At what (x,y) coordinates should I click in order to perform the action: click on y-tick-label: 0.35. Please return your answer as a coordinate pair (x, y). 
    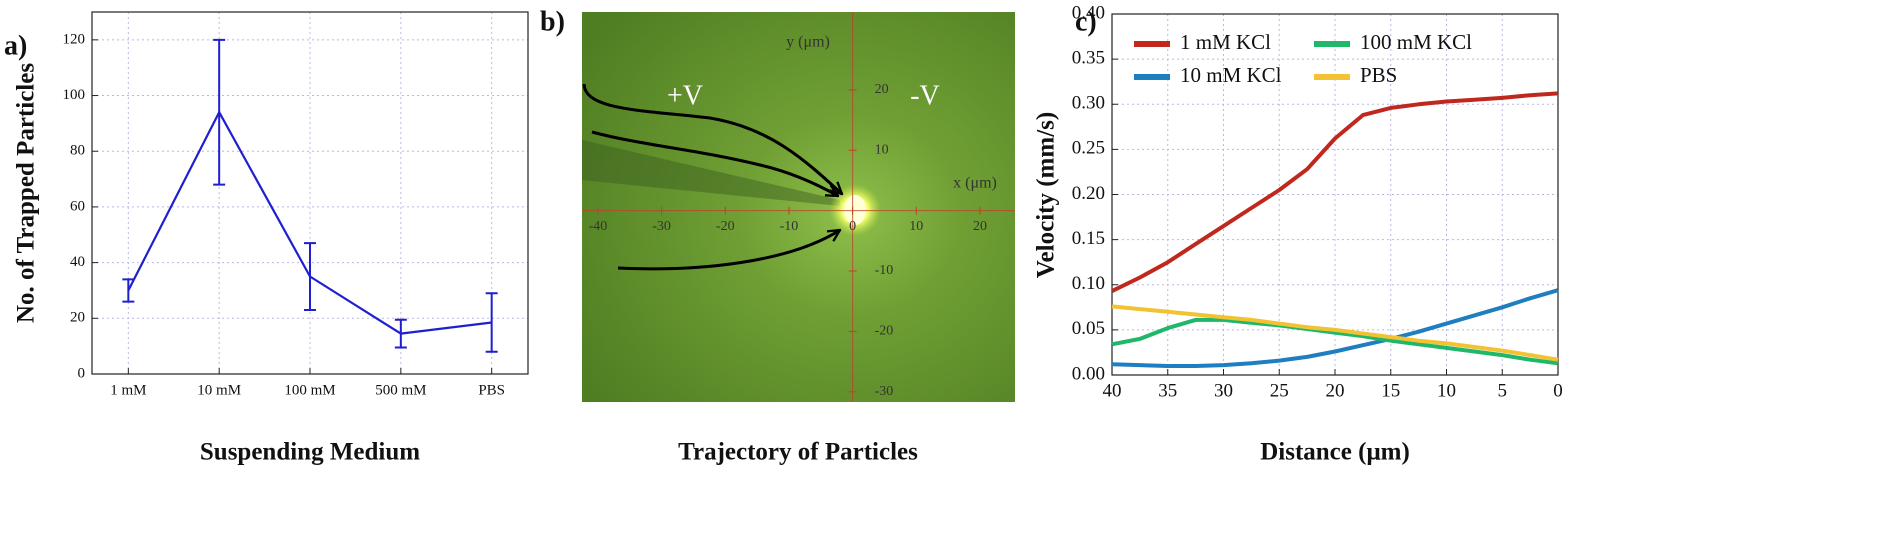
    Looking at the image, I should click on (1088, 57).